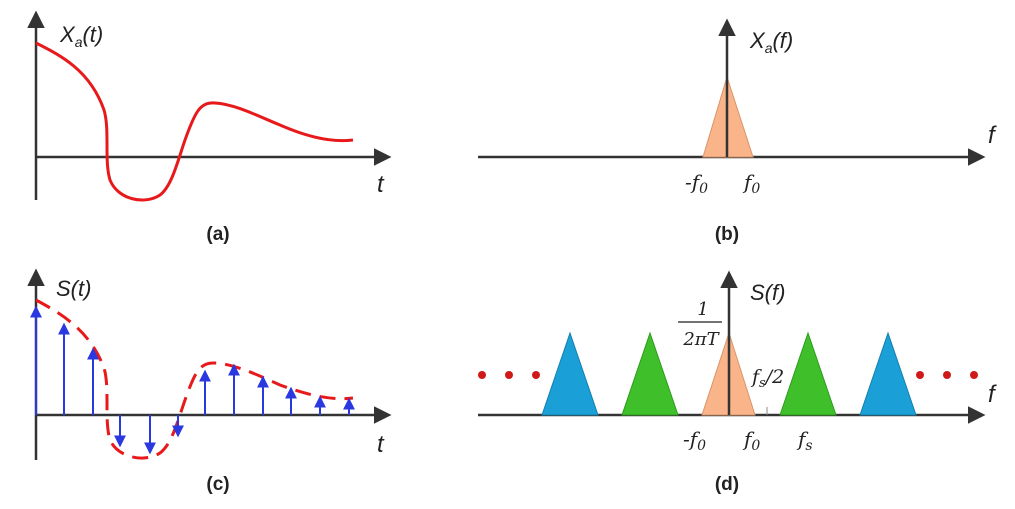 The image size is (1015, 509). What do you see at coordinates (570, 373) in the screenshot?
I see `spectrum-image-minus-2fs` at bounding box center [570, 373].